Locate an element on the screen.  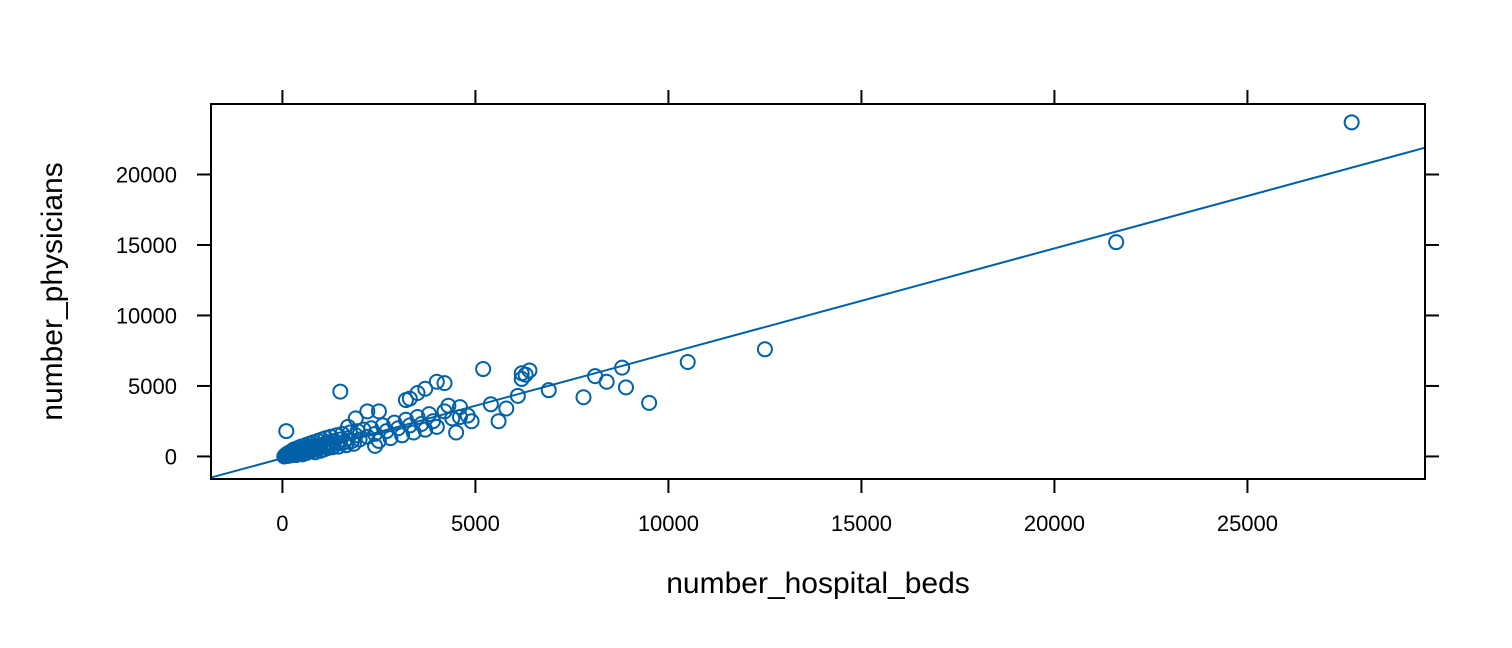
y-tick-label: 5000 is located at coordinates (152, 386).